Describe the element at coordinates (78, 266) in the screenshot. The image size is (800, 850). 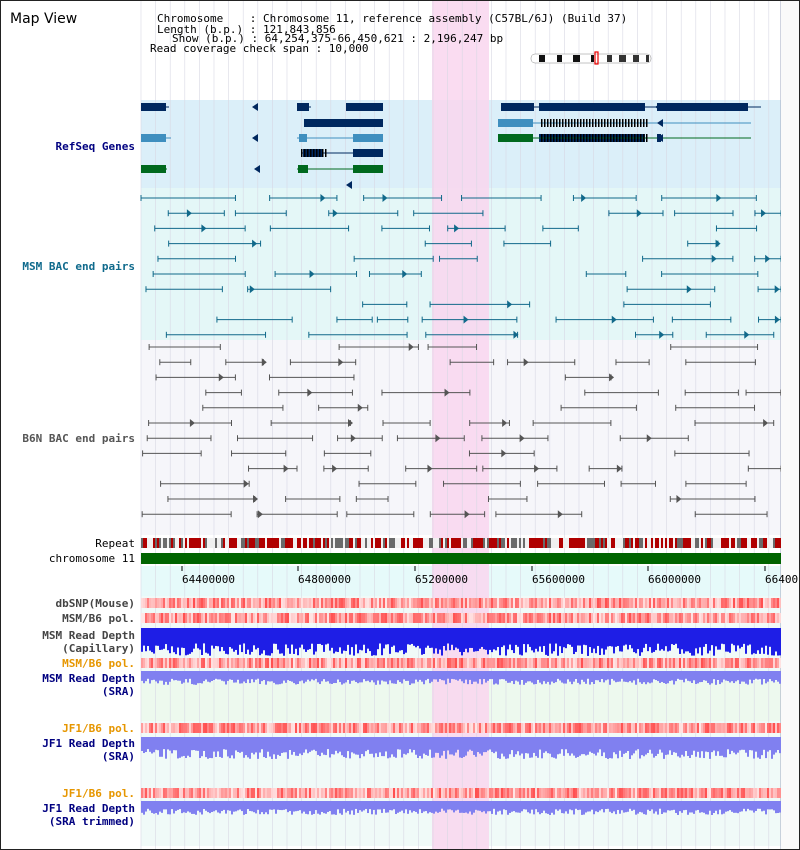
I see `track-label-msm-bac: MSM BAC end pairs` at that location.